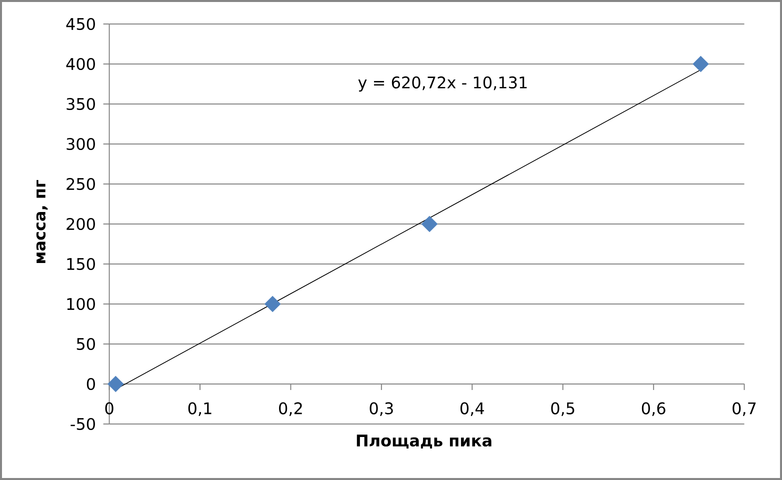  I want to click on x-tick-label: 0, so click(109, 408).